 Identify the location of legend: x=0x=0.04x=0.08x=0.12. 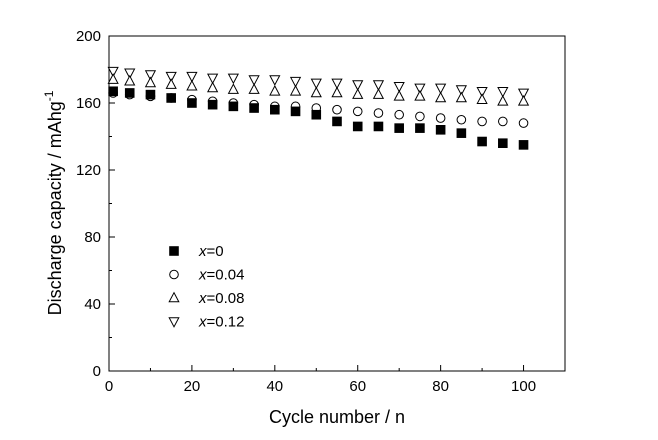
(206, 287).